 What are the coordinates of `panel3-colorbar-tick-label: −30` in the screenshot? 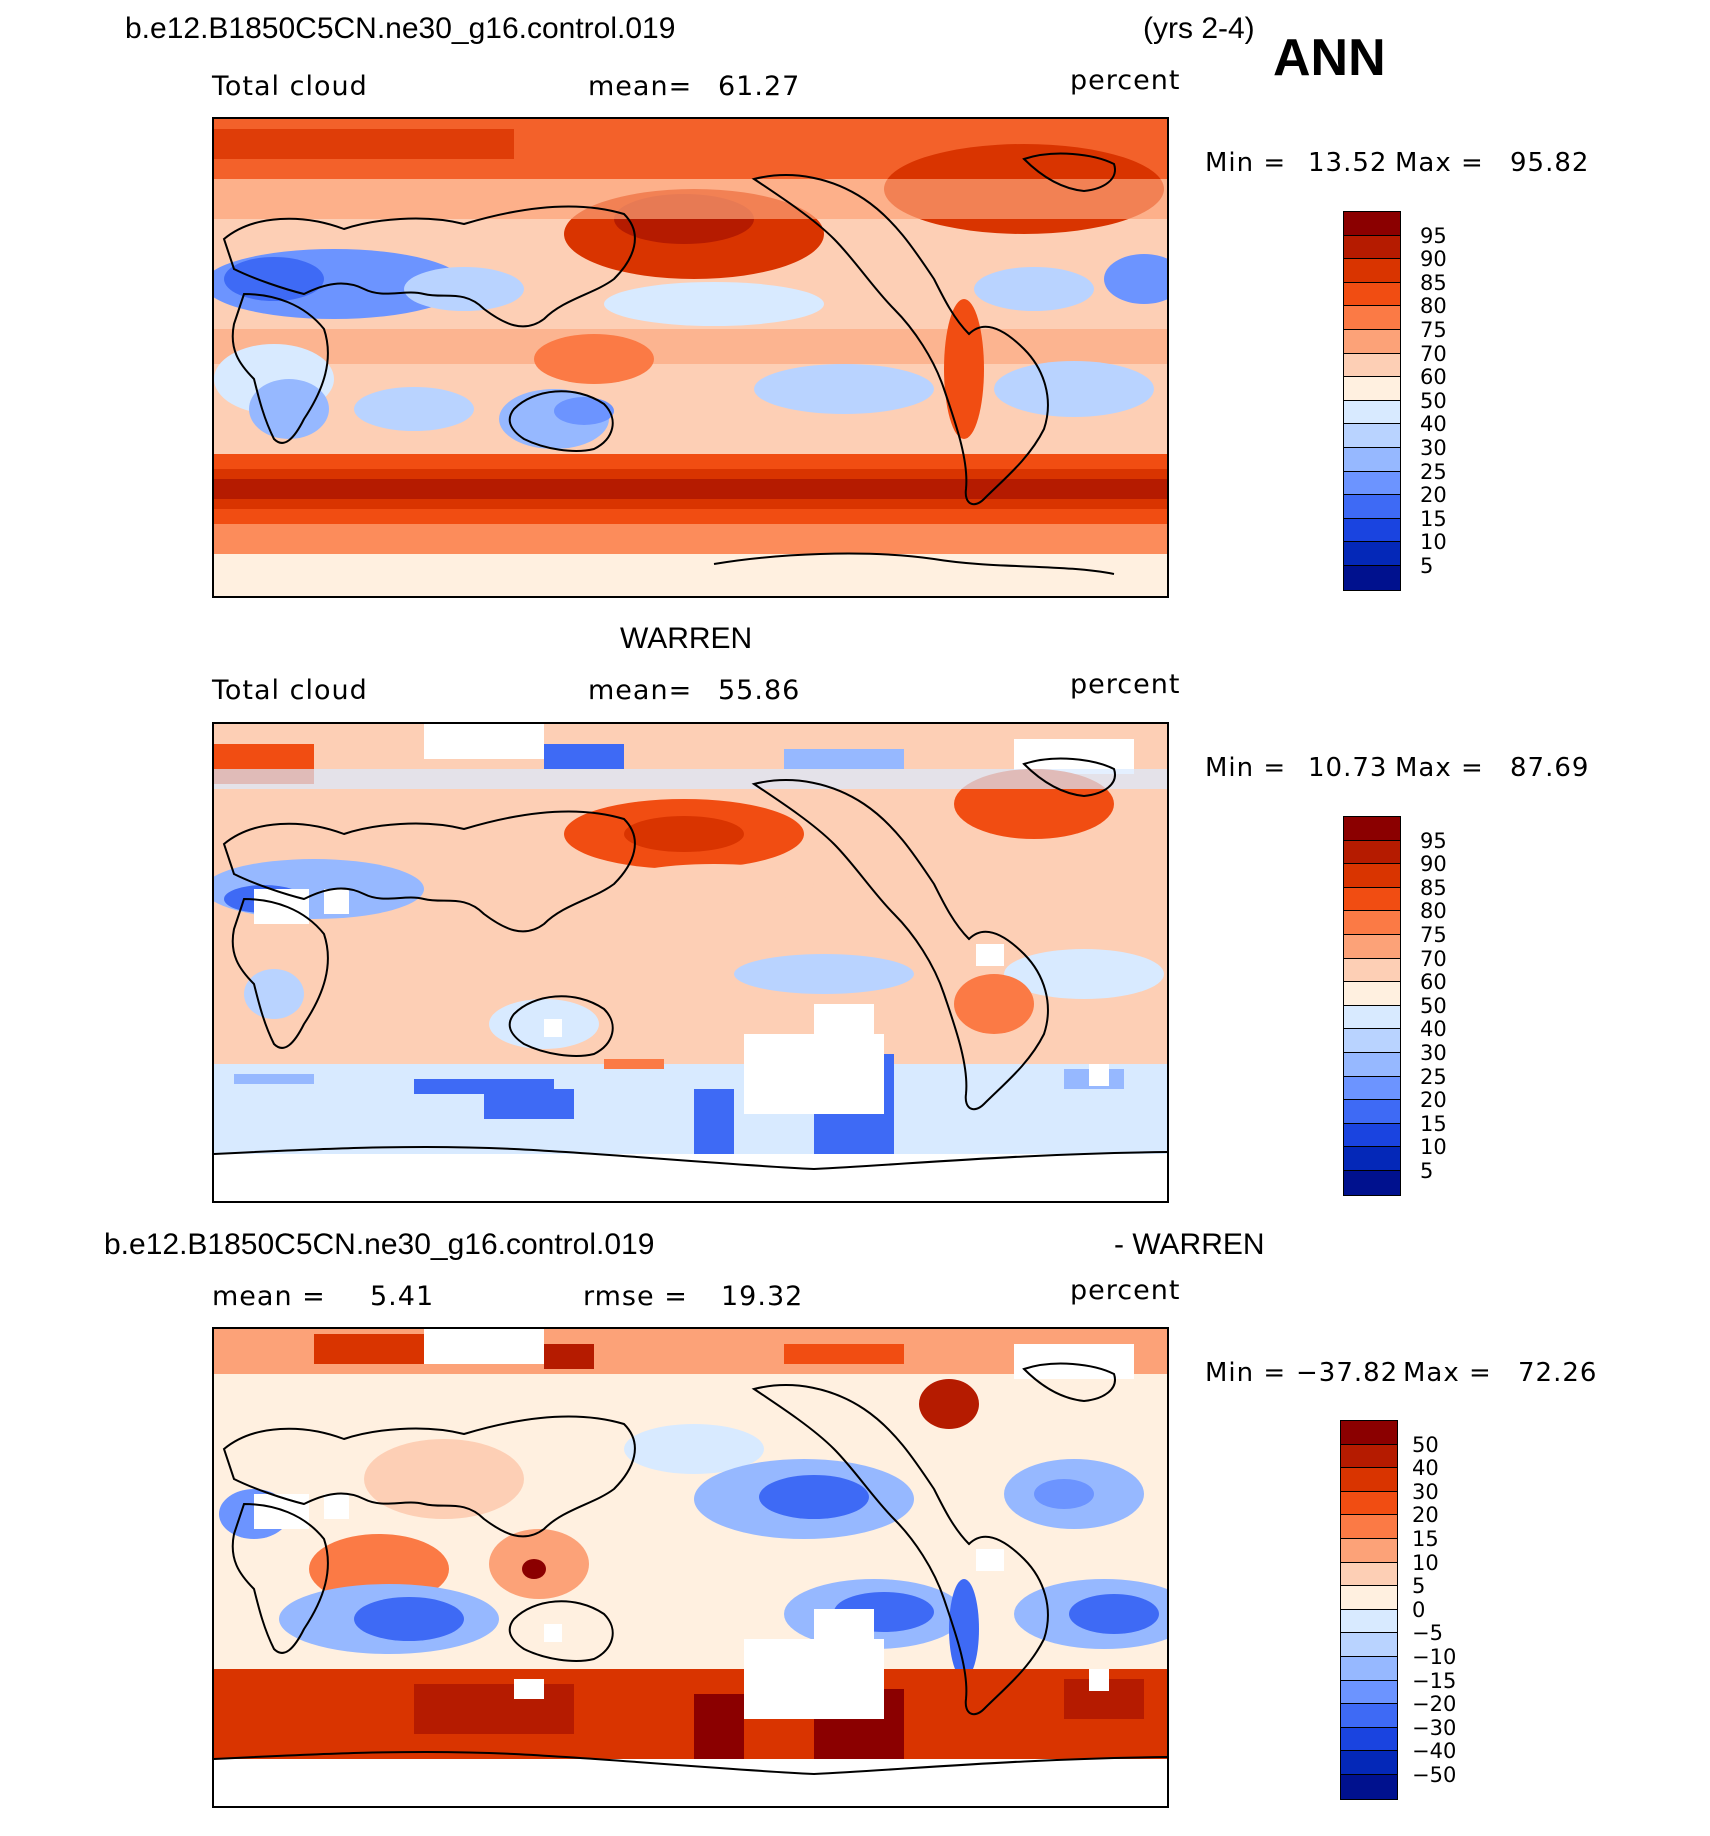 It's located at (1434, 1727).